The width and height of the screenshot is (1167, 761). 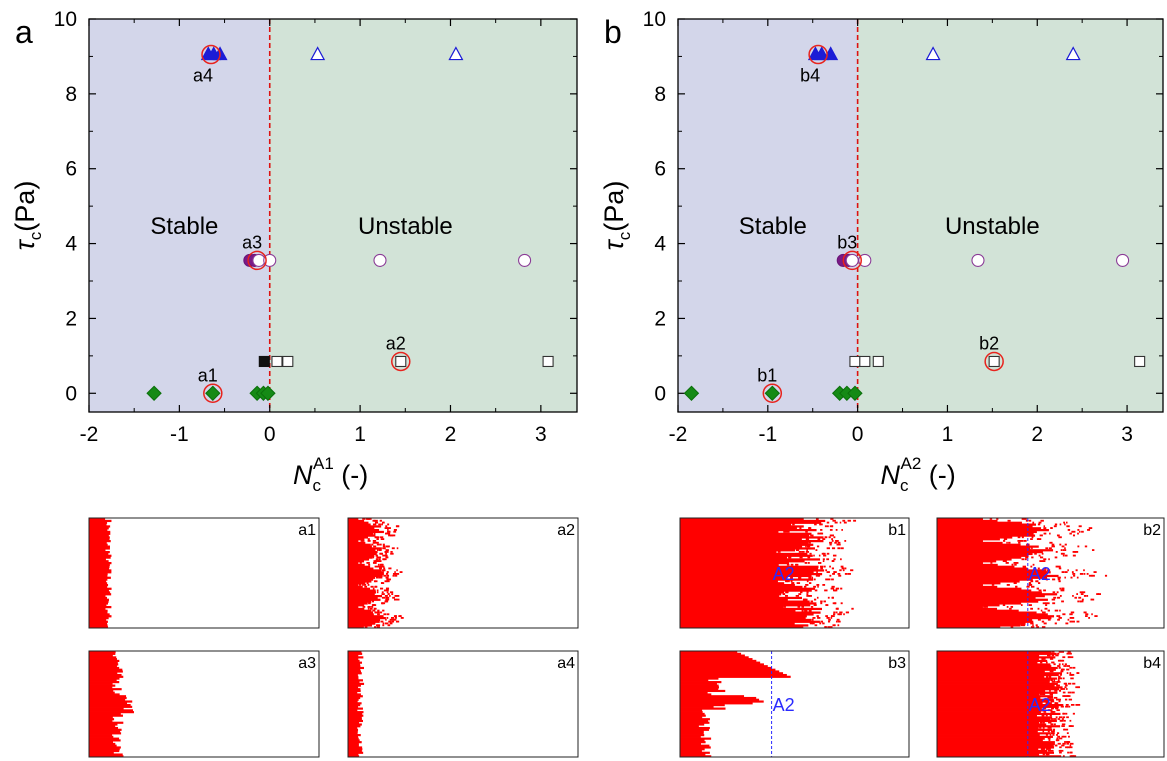 What do you see at coordinates (179, 434) in the screenshot?
I see `x-tick-label: -1` at bounding box center [179, 434].